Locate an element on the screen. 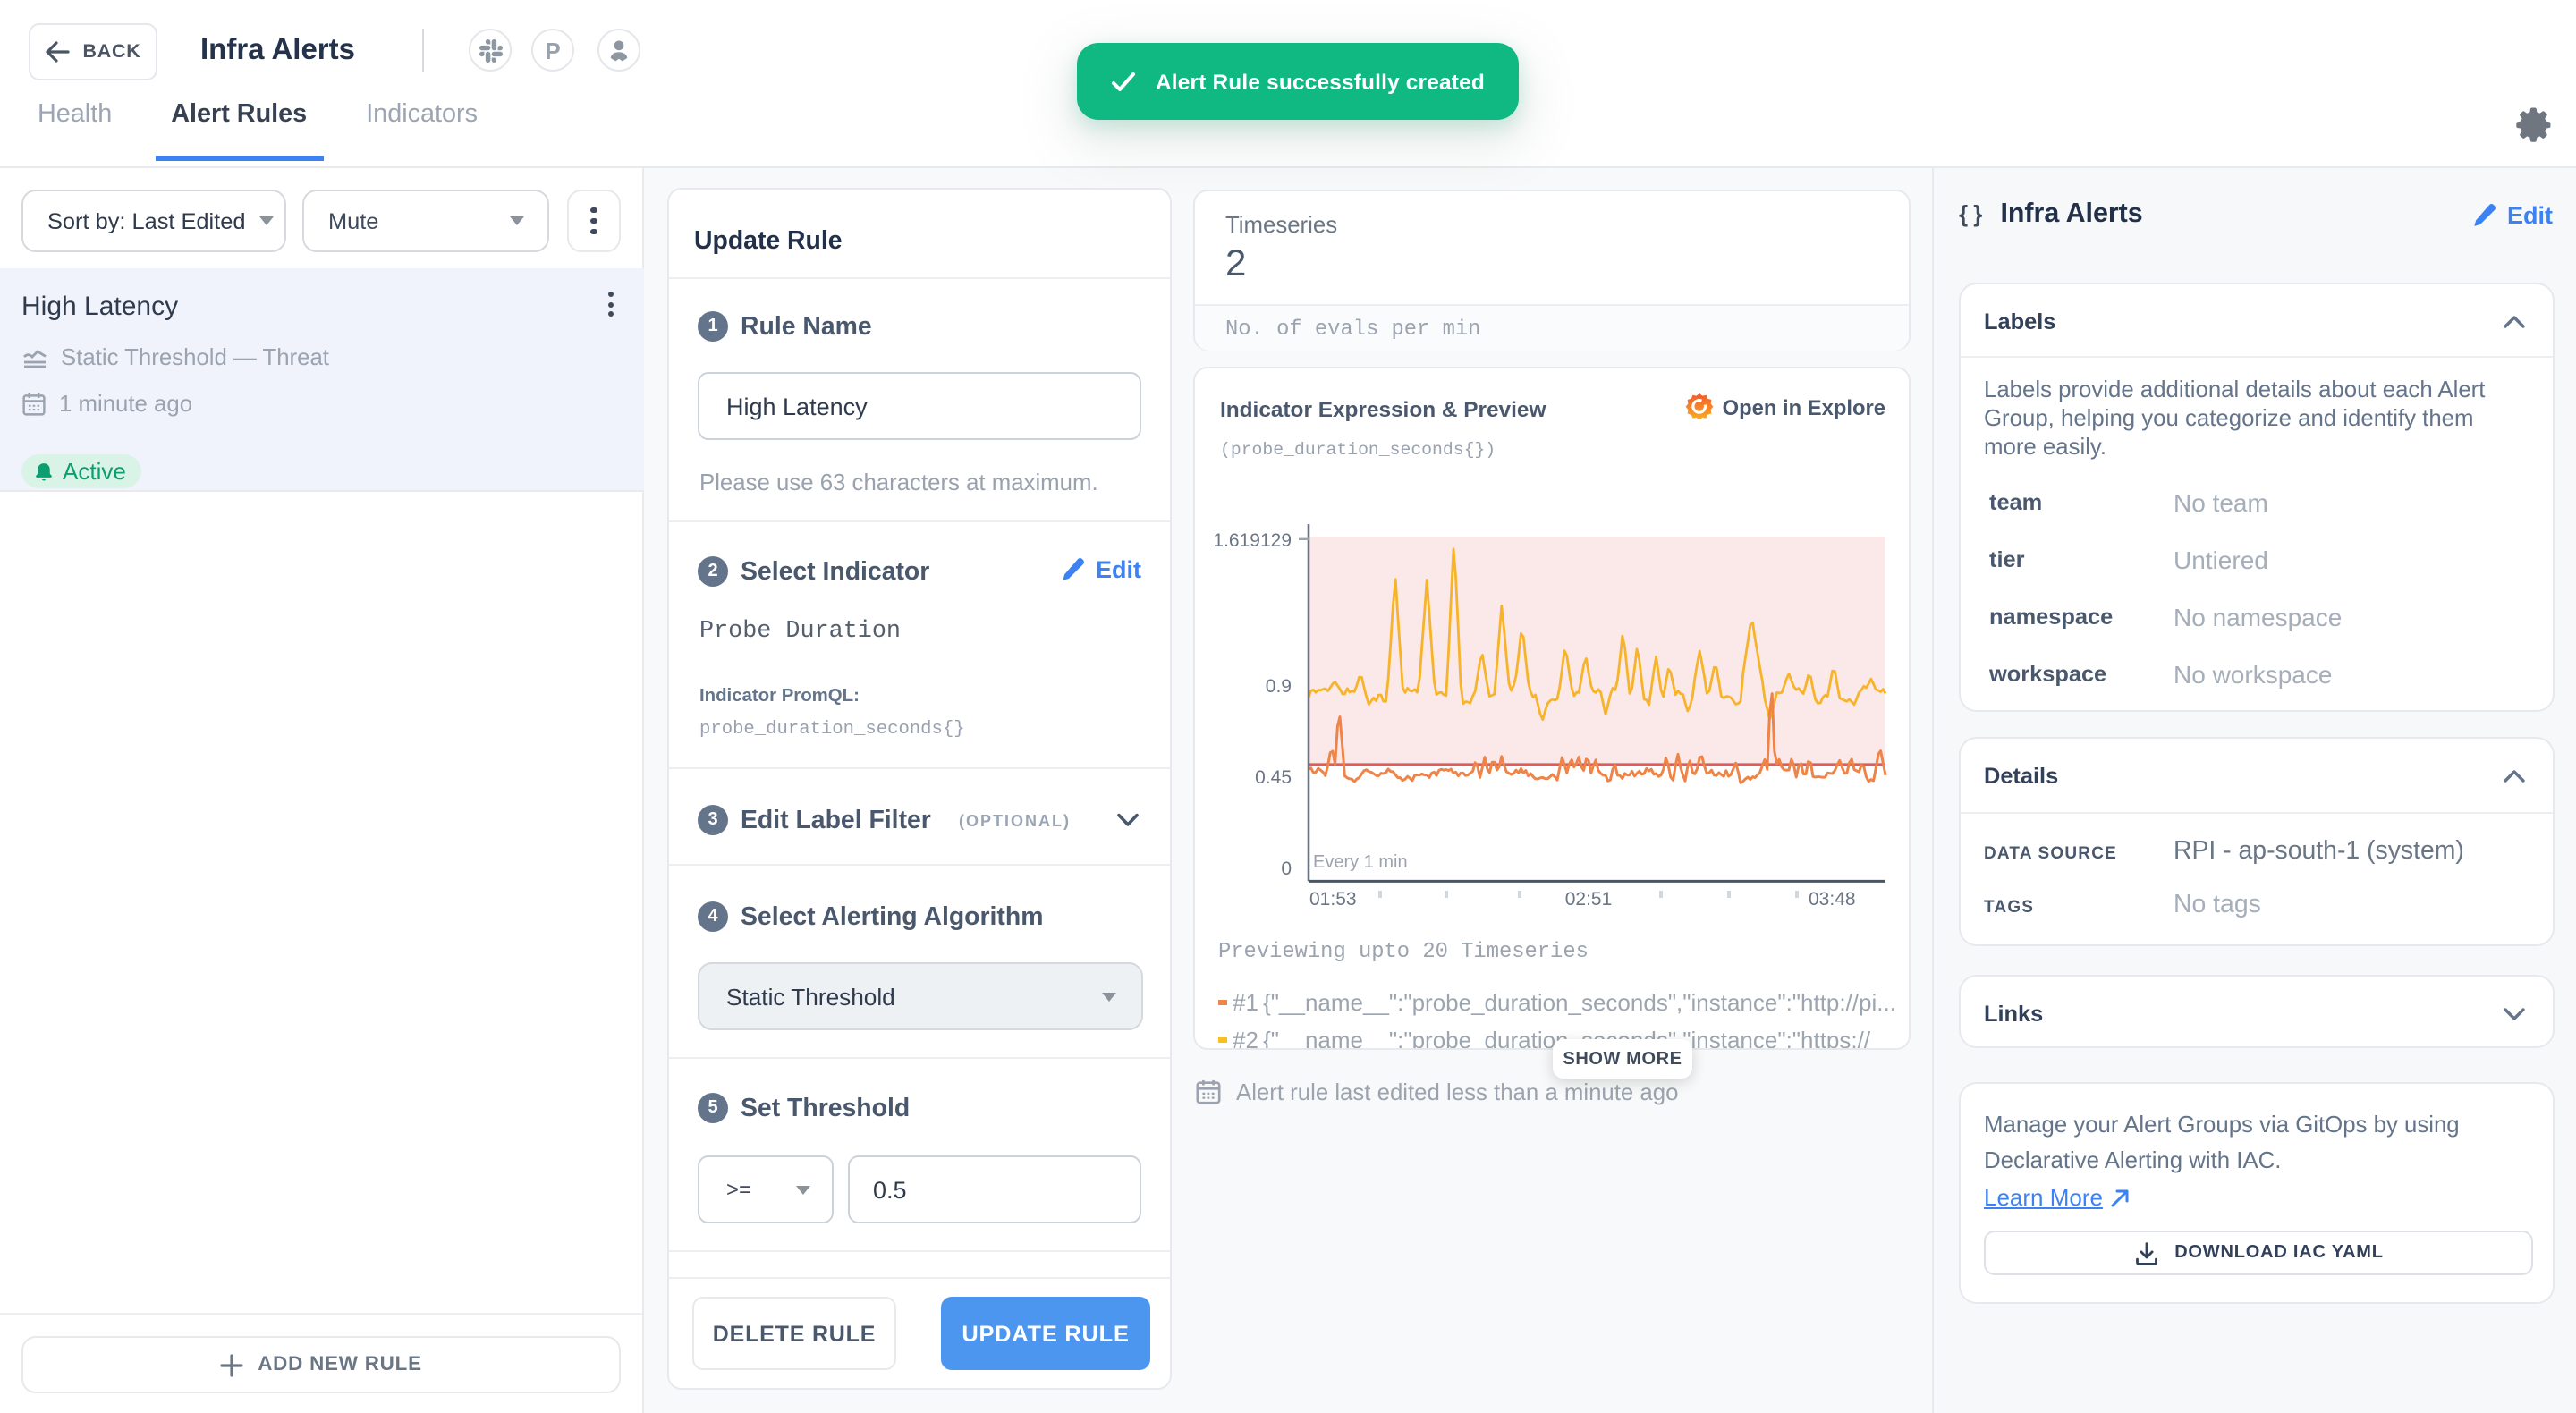 This screenshot has width=2576, height=1413. svg-text: 0 is located at coordinates (1286, 869).